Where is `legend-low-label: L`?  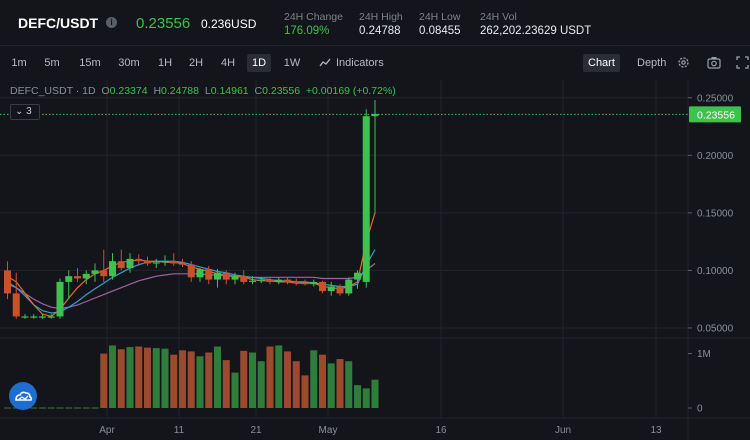
legend-low-label: L is located at coordinates (207, 91).